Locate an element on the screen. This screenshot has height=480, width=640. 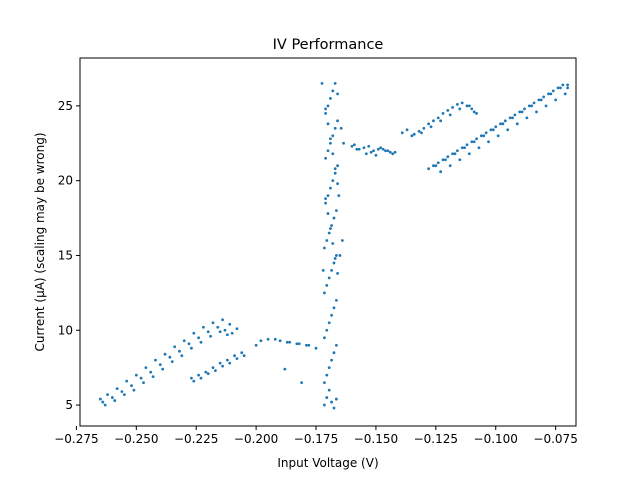
x-tick-label: −0.225 is located at coordinates (196, 439).